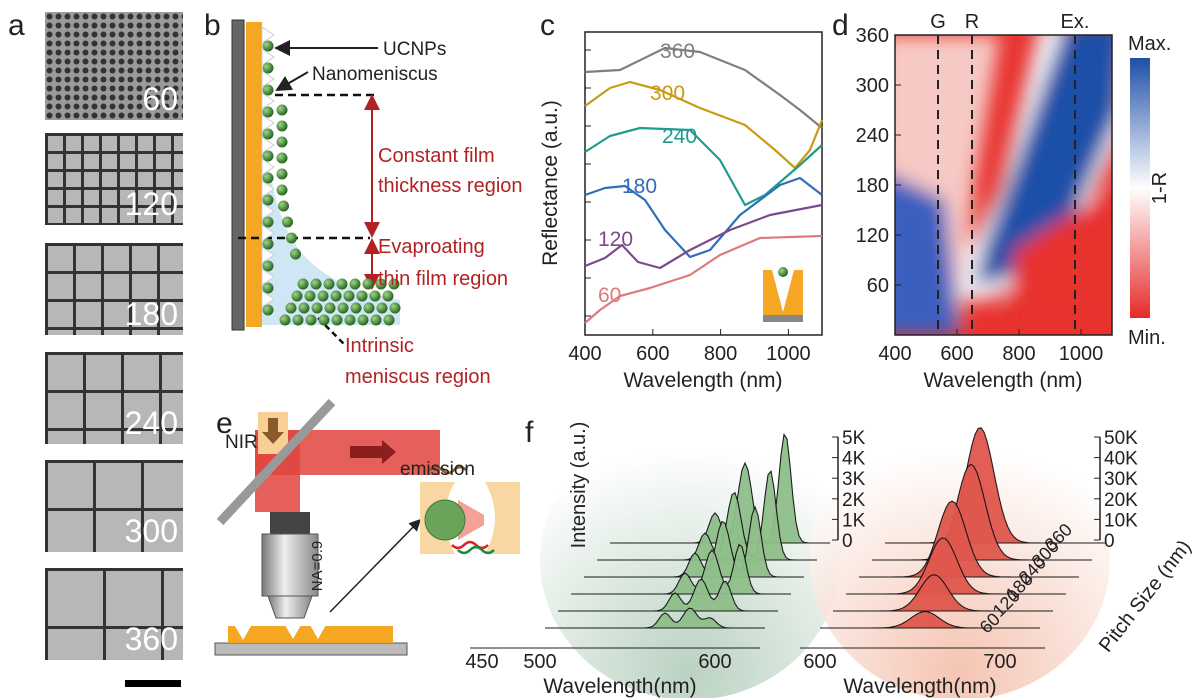 The height and width of the screenshot is (698, 1202). I want to click on scale-bar, so click(153, 683).